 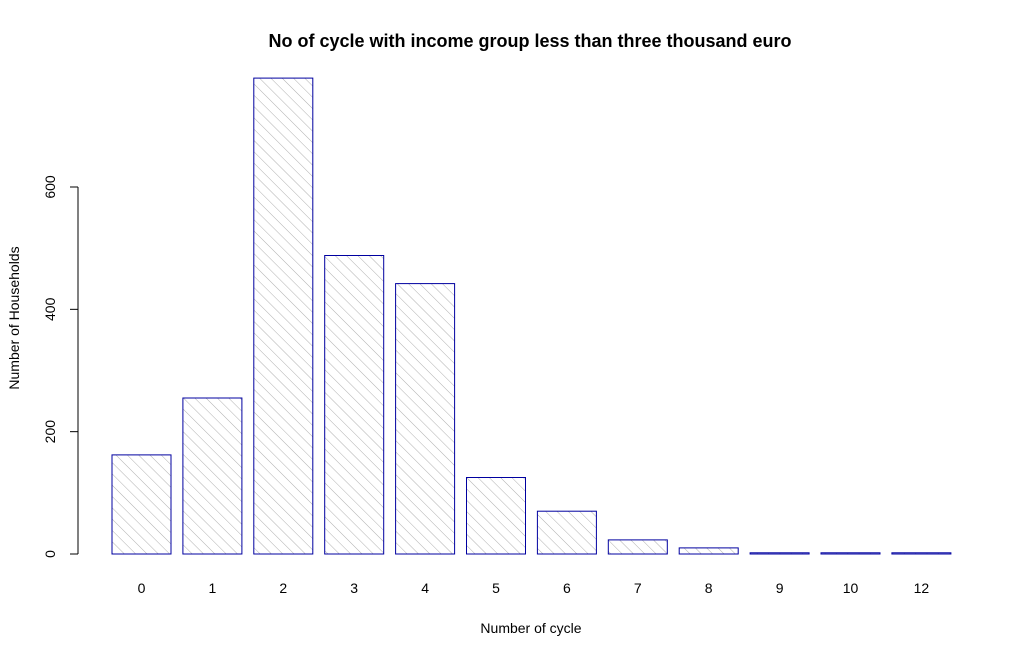 I want to click on y-tick-label: 200, so click(x=50, y=432).